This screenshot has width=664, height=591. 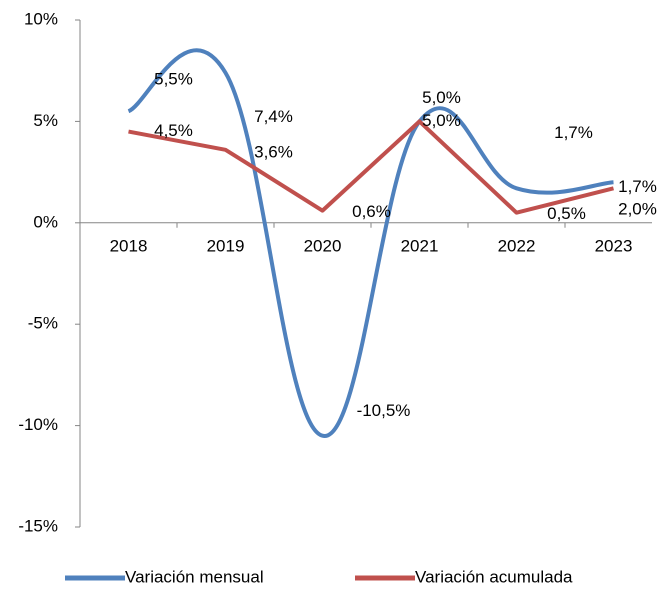 What do you see at coordinates (384, 410) in the screenshot?
I see `data-label: -10,5%` at bounding box center [384, 410].